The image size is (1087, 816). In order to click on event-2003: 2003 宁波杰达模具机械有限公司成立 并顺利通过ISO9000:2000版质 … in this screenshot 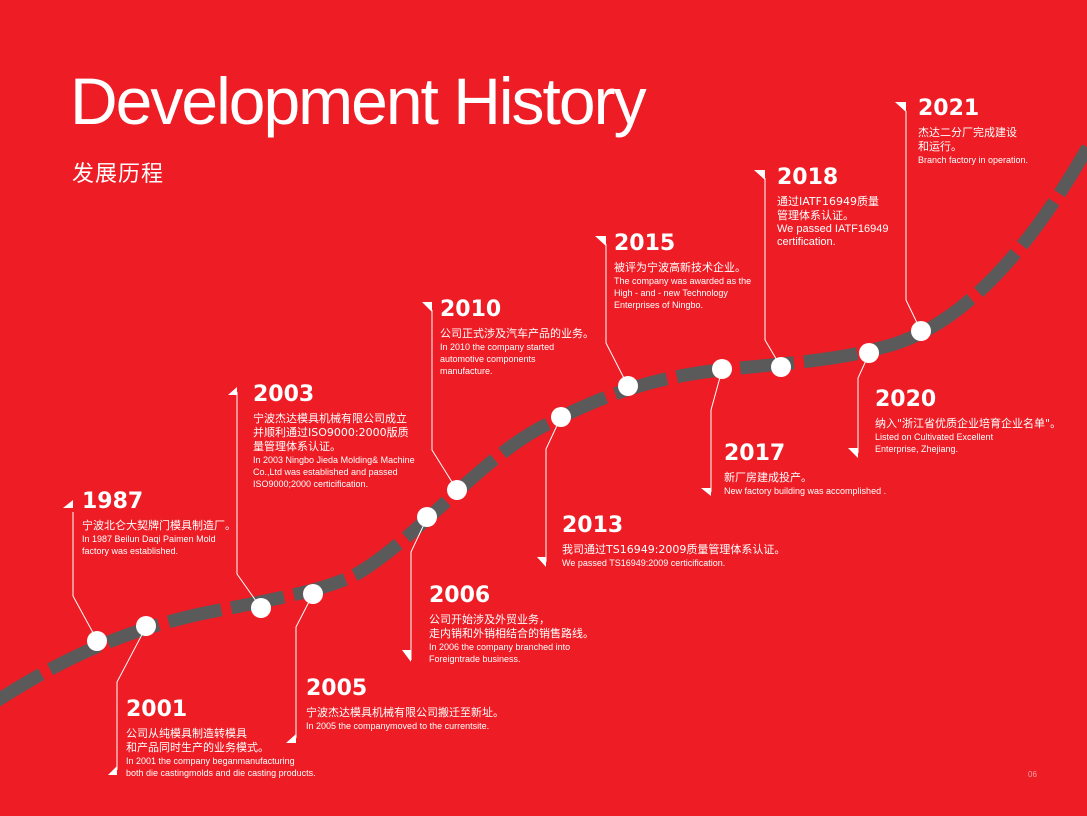, I will do `click(334, 436)`.